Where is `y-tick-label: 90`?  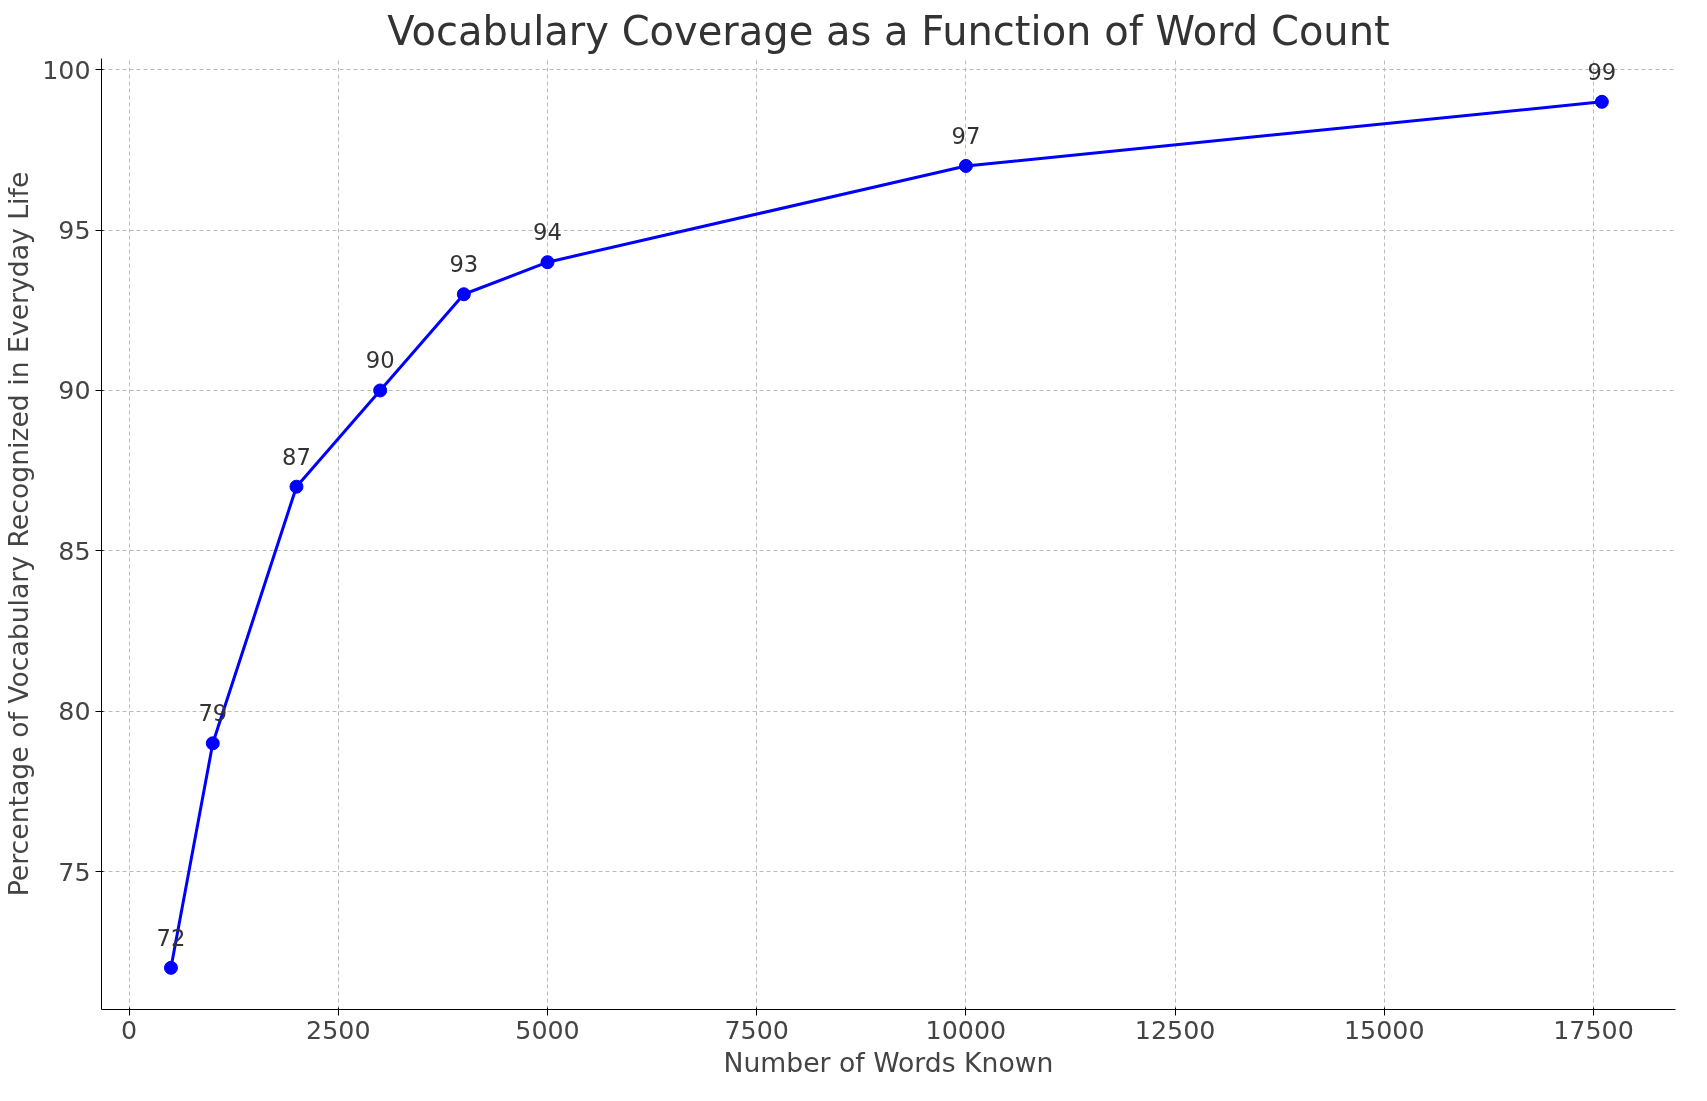 y-tick-label: 90 is located at coordinates (74, 390).